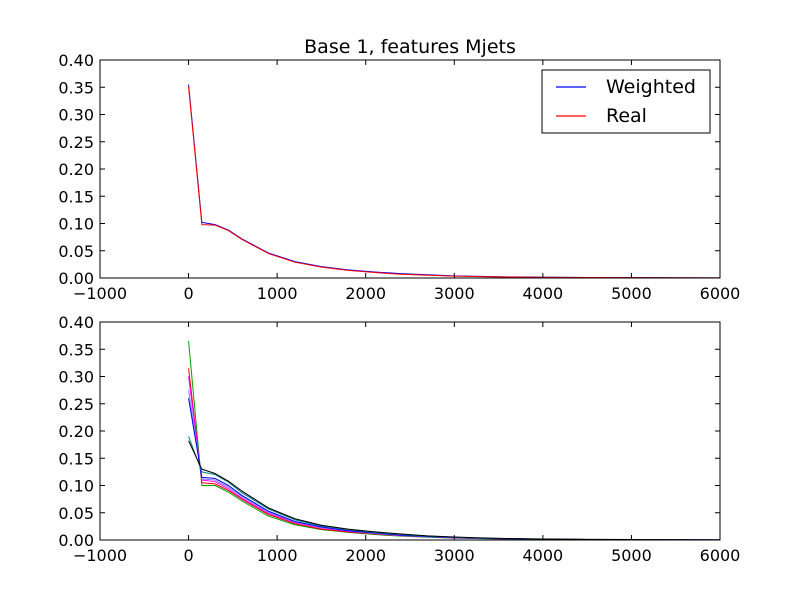  What do you see at coordinates (454, 555) in the screenshot?
I see `bottom-x-tick-label: 3000` at bounding box center [454, 555].